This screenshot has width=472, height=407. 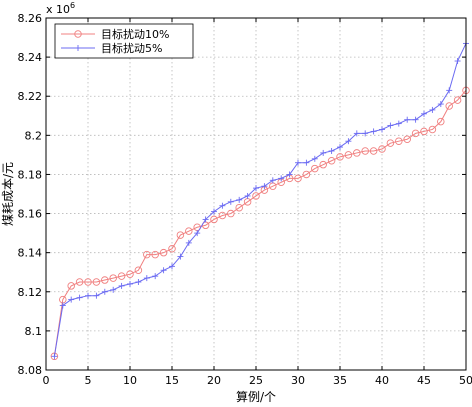 I want to click on x-tick-label: 30, so click(x=298, y=380).